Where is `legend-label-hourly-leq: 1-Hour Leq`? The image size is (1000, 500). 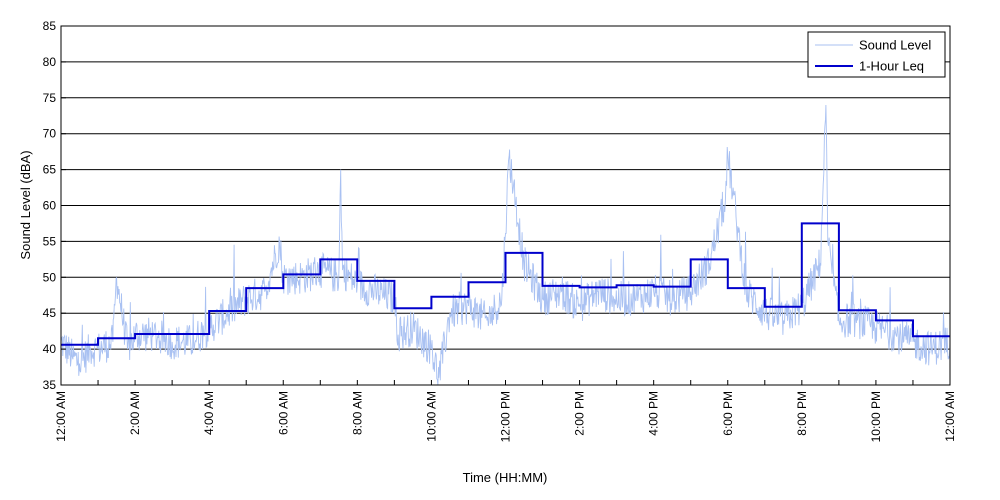 legend-label-hourly-leq: 1-Hour Leq is located at coordinates (891, 66).